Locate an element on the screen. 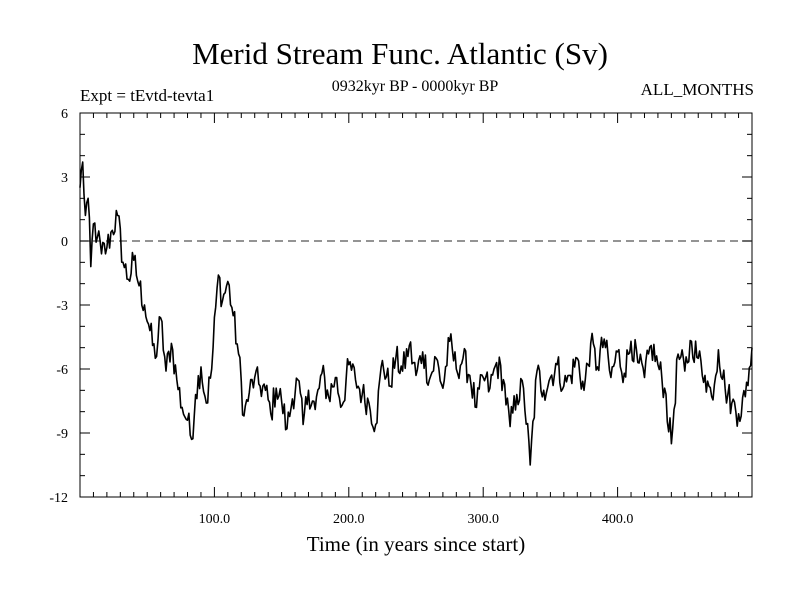 This screenshot has width=800, height=600. months-label: ALL_MONTHS is located at coordinates (697, 89).